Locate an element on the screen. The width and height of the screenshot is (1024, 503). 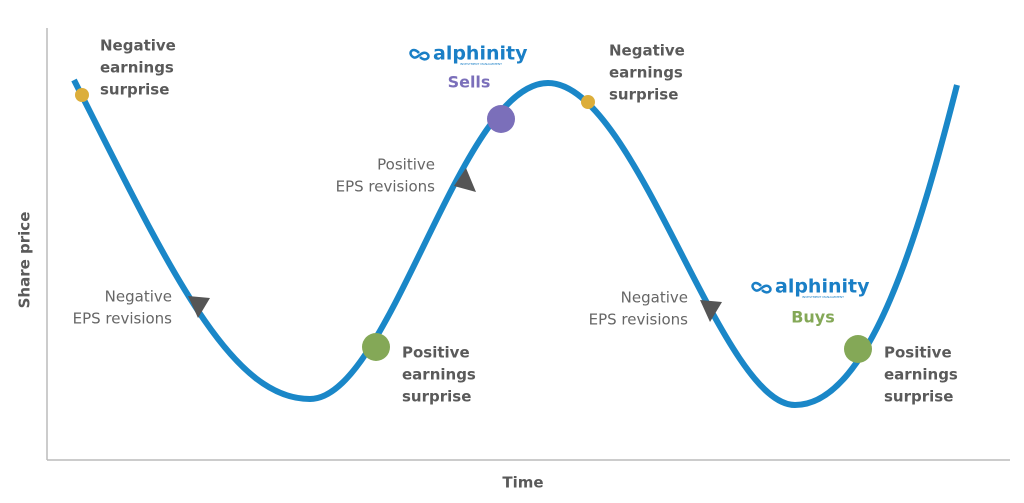
sell-dot is located at coordinates (501, 119).